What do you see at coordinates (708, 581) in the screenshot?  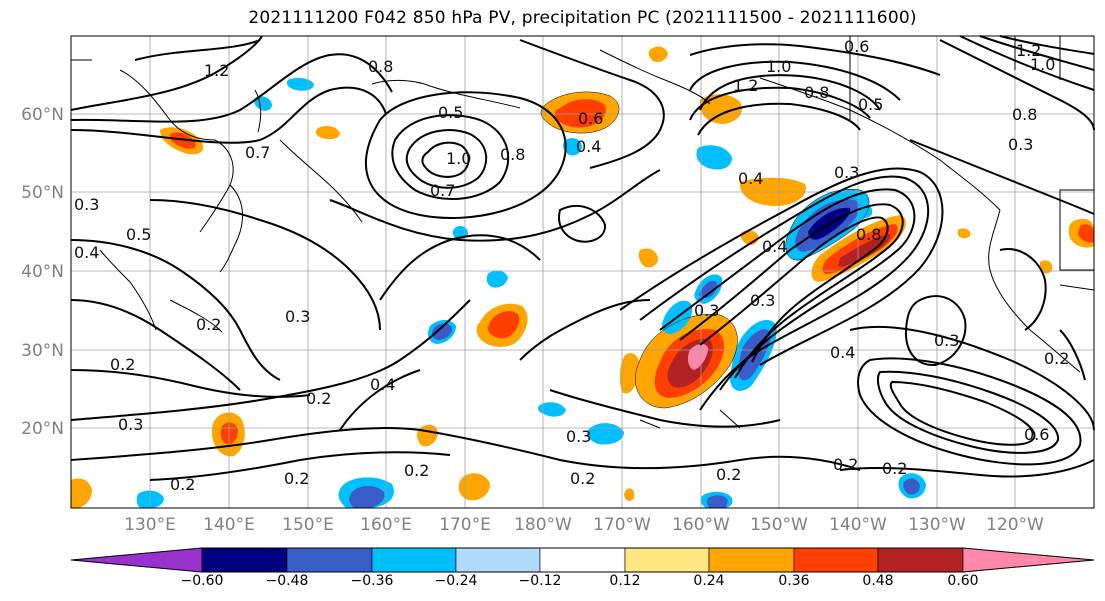 I see `colorbar-tick-label: 0.24` at bounding box center [708, 581].